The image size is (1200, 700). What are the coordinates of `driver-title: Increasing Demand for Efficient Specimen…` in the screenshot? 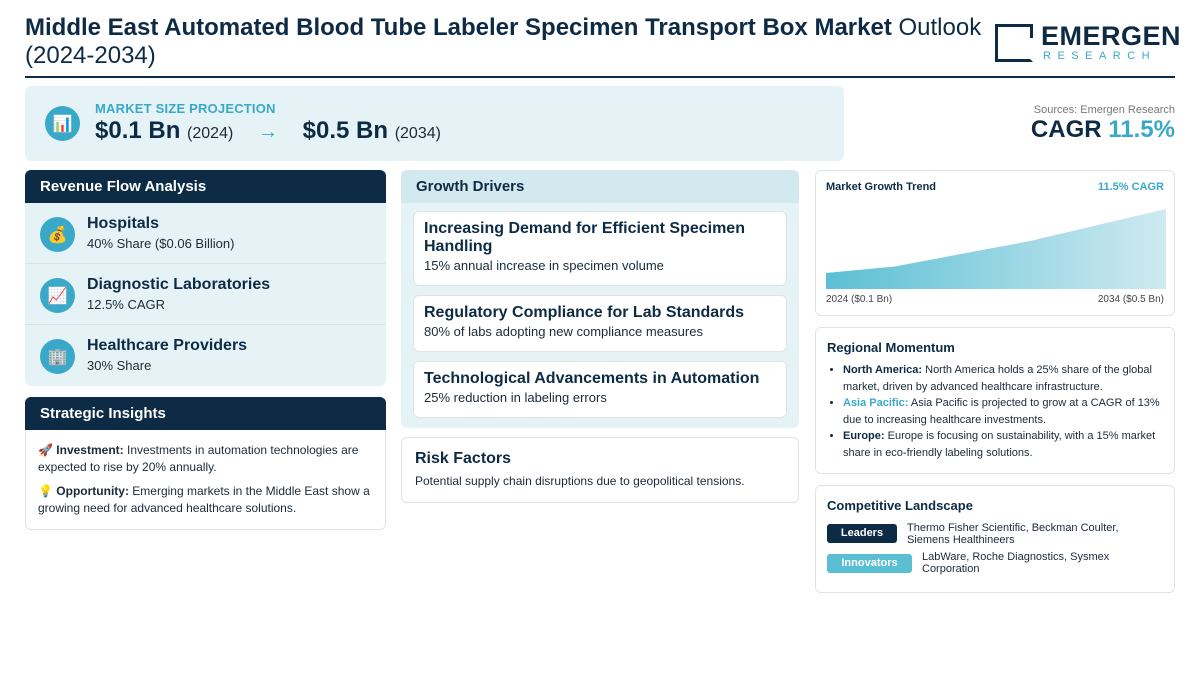 It's located at (584, 237).